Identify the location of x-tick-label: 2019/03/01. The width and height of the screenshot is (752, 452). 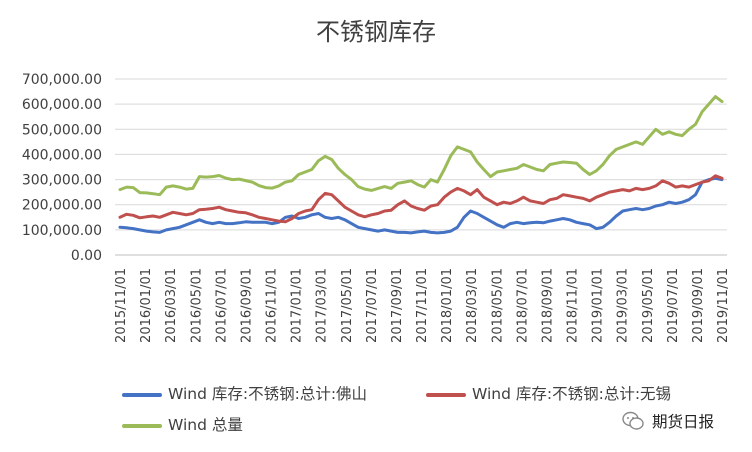
(623, 305).